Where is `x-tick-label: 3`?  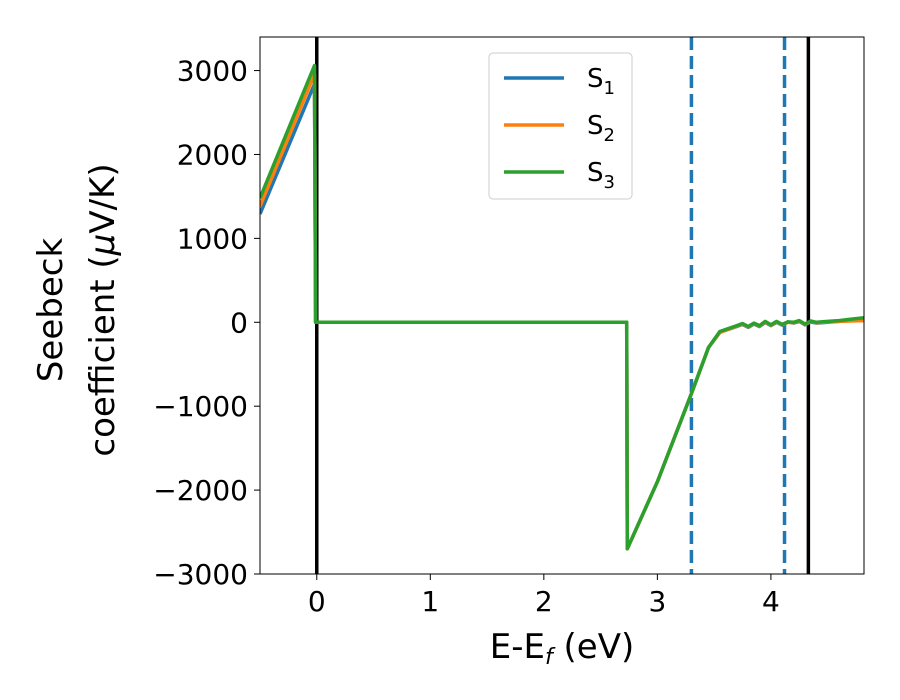
x-tick-label: 3 is located at coordinates (657, 601).